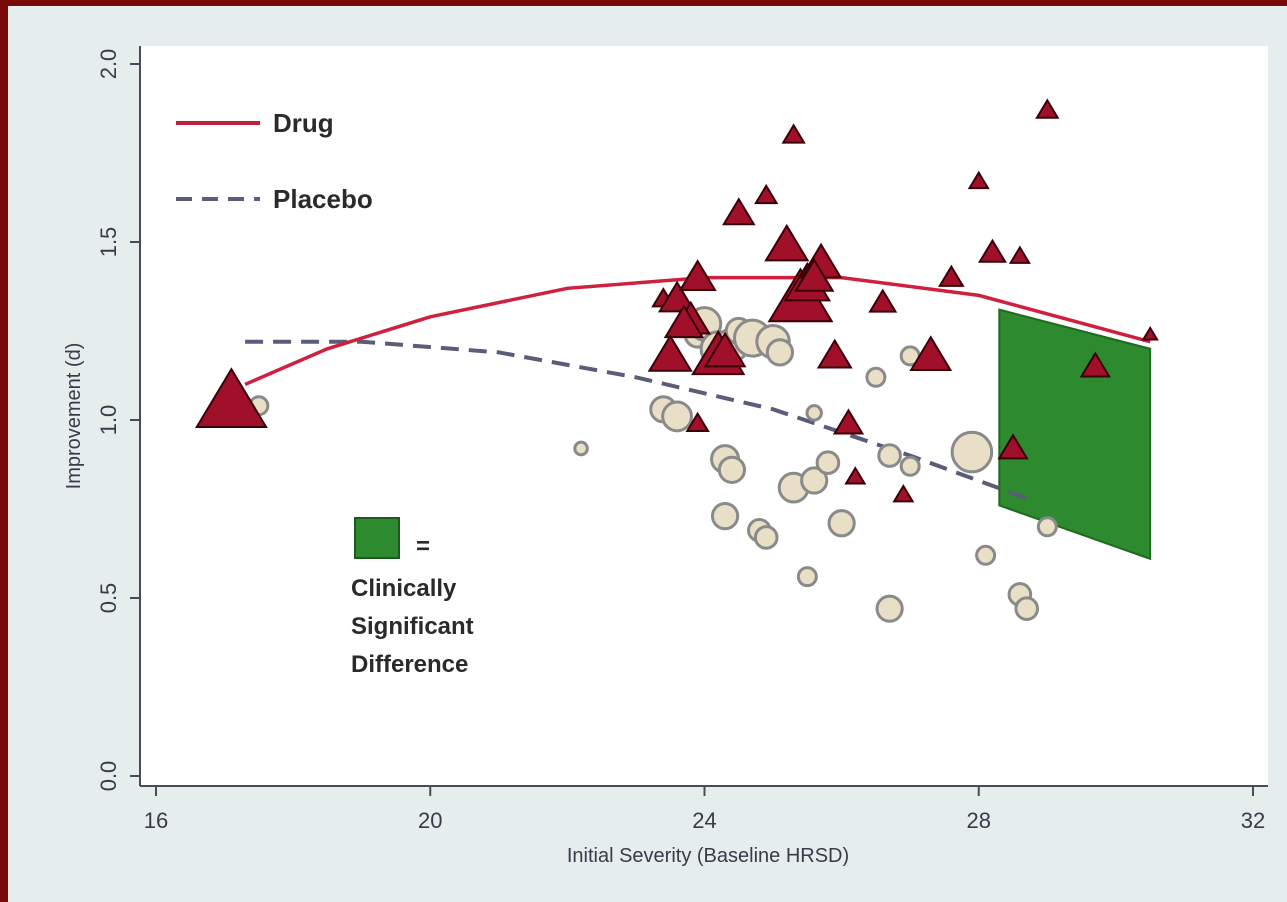 This screenshot has width=1287, height=902. Describe the element at coordinates (323, 199) in the screenshot. I see `legend-placebo-label: Placebo` at that location.